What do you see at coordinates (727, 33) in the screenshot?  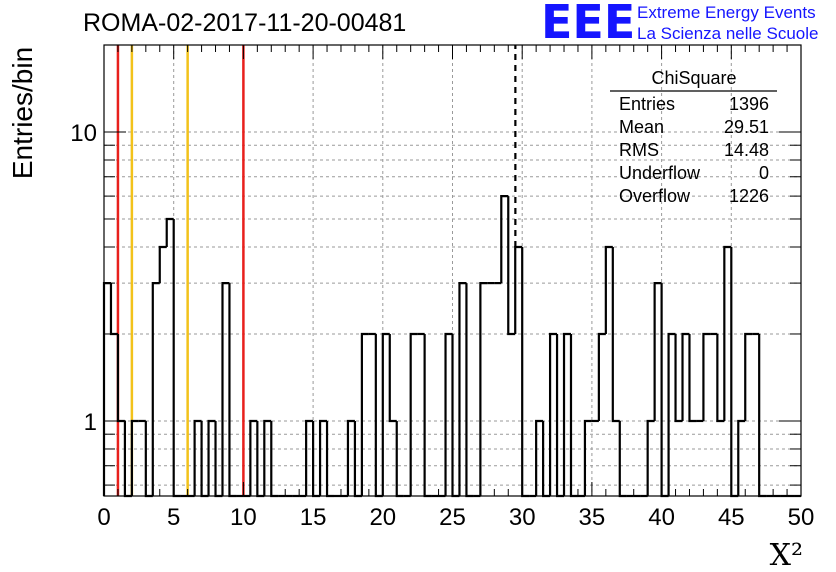 I see `eee-logo-line2: La Scienza nelle Scuole` at bounding box center [727, 33].